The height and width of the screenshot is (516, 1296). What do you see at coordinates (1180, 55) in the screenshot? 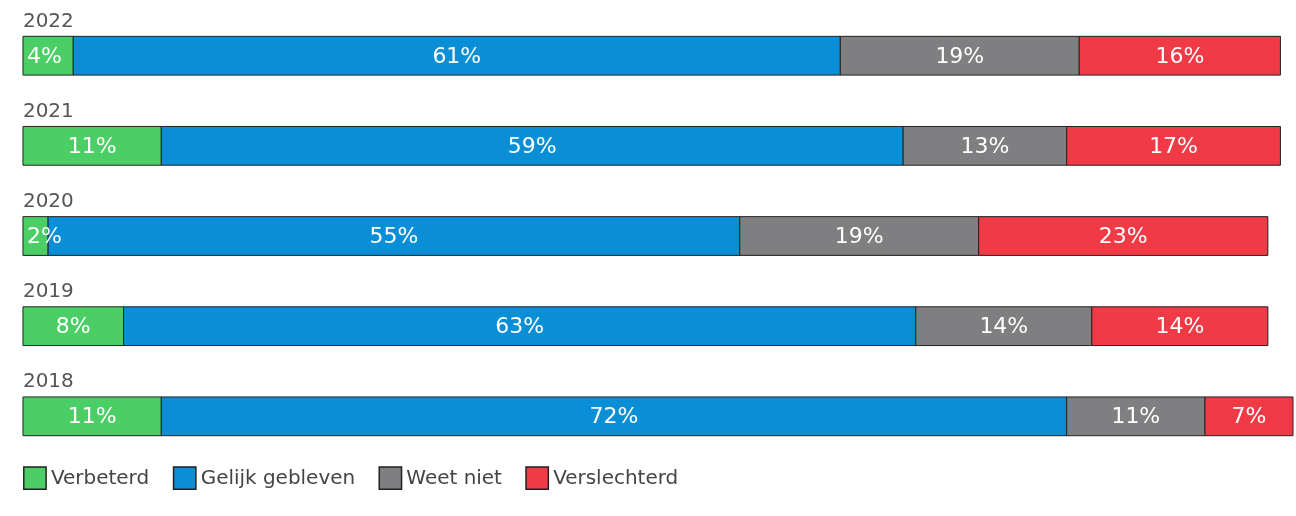
I see `data-label: 16%` at bounding box center [1180, 55].